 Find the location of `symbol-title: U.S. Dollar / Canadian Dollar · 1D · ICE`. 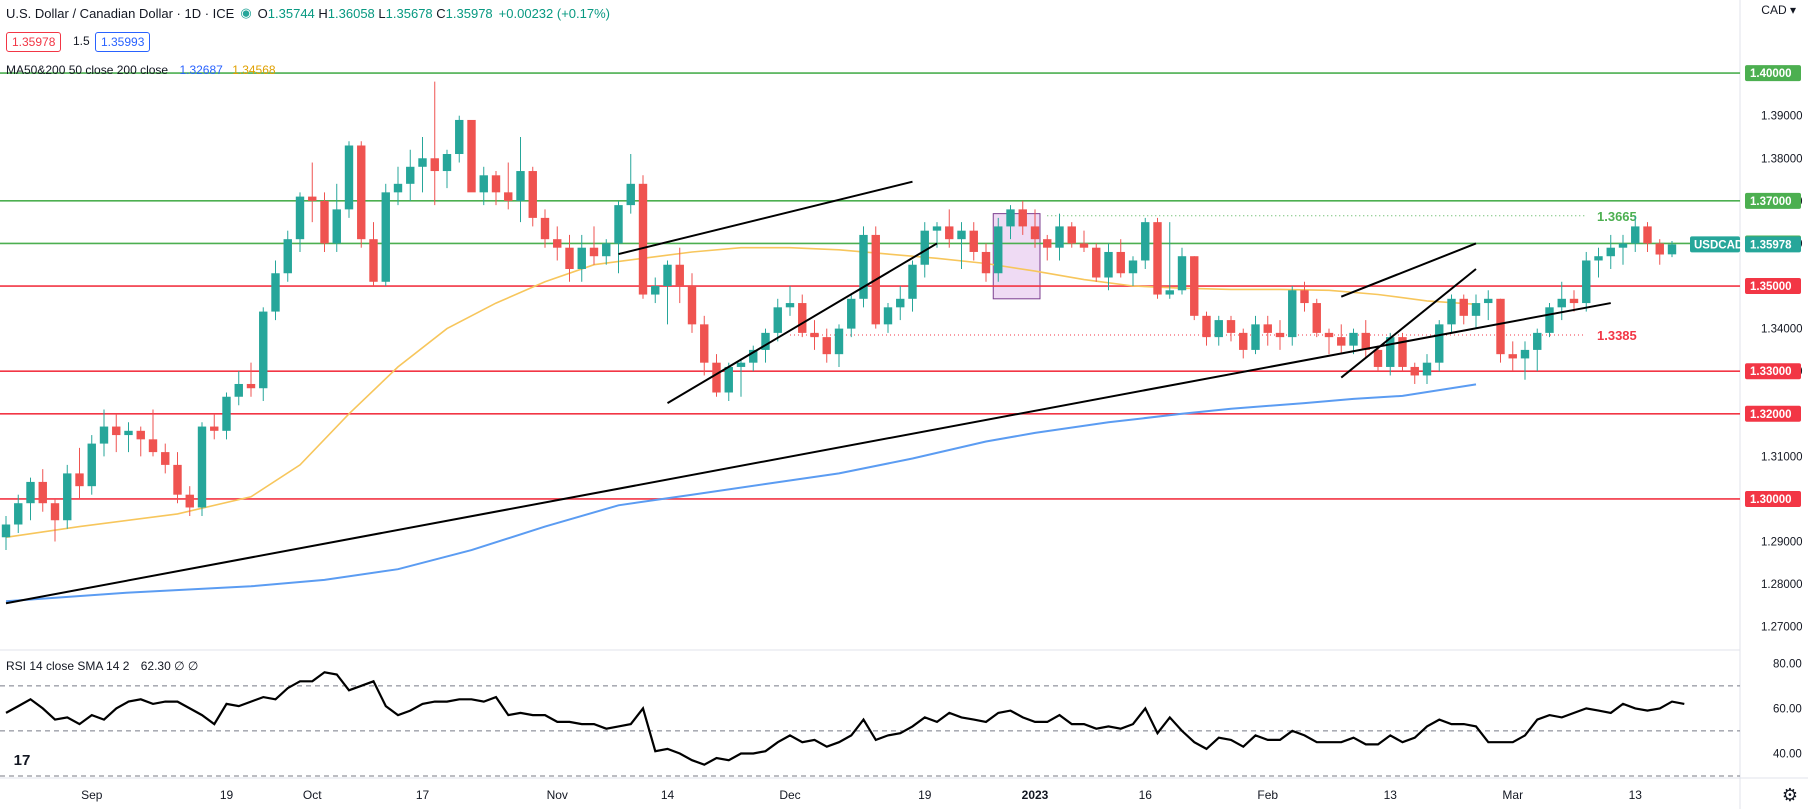

symbol-title: U.S. Dollar / Canadian Dollar · 1D · ICE is located at coordinates (120, 13).